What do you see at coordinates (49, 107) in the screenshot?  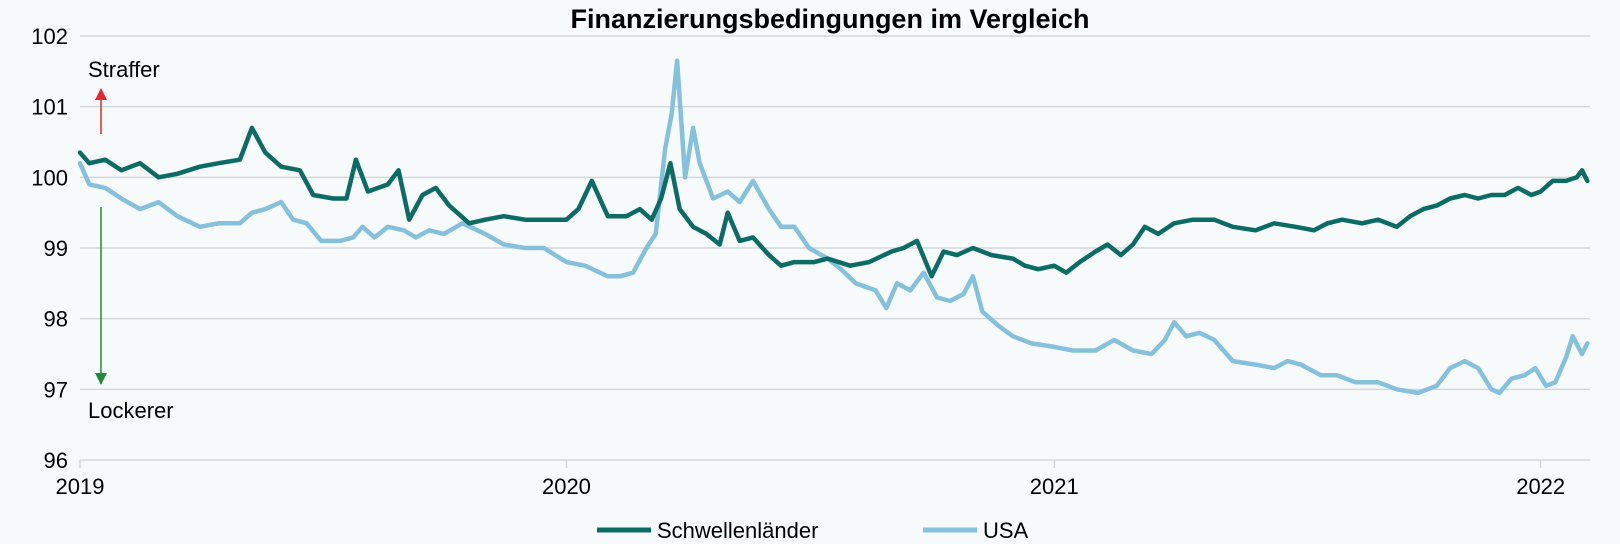 I see `y-tick-label: 101` at bounding box center [49, 107].